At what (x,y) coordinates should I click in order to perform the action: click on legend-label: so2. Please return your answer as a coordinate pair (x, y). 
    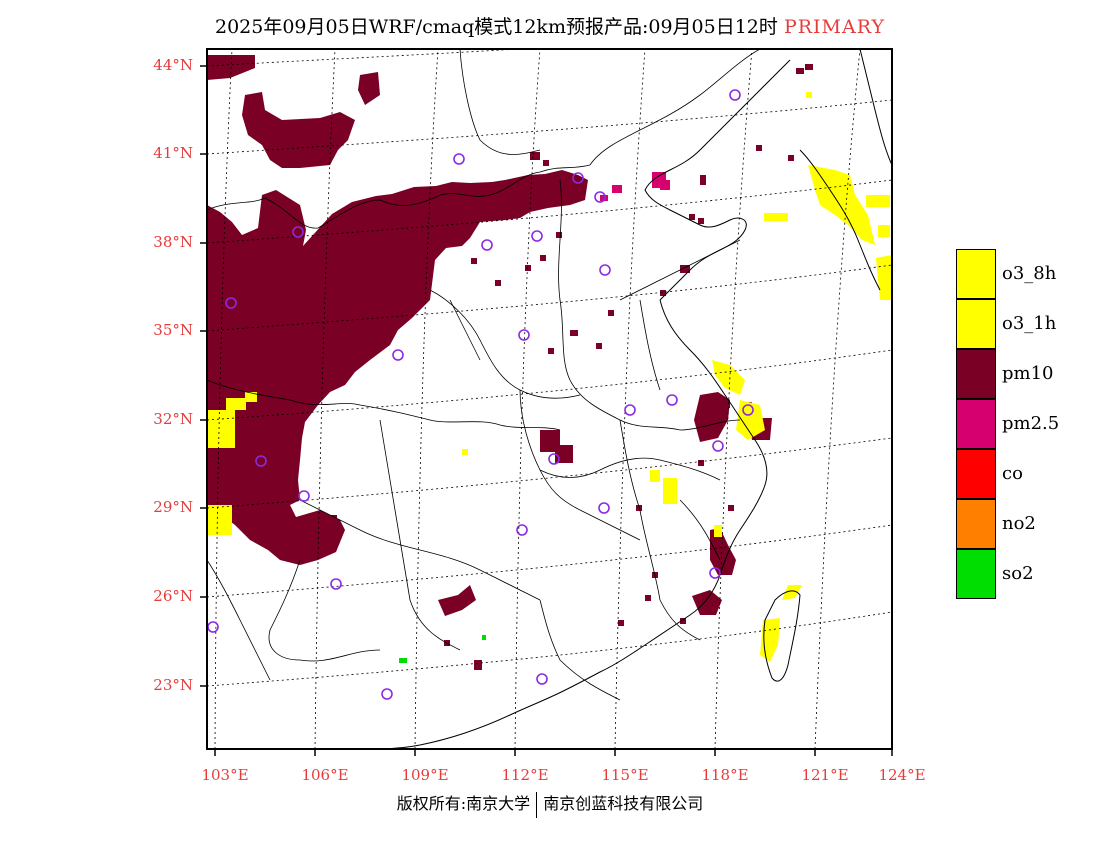
    Looking at the image, I should click on (1018, 573).